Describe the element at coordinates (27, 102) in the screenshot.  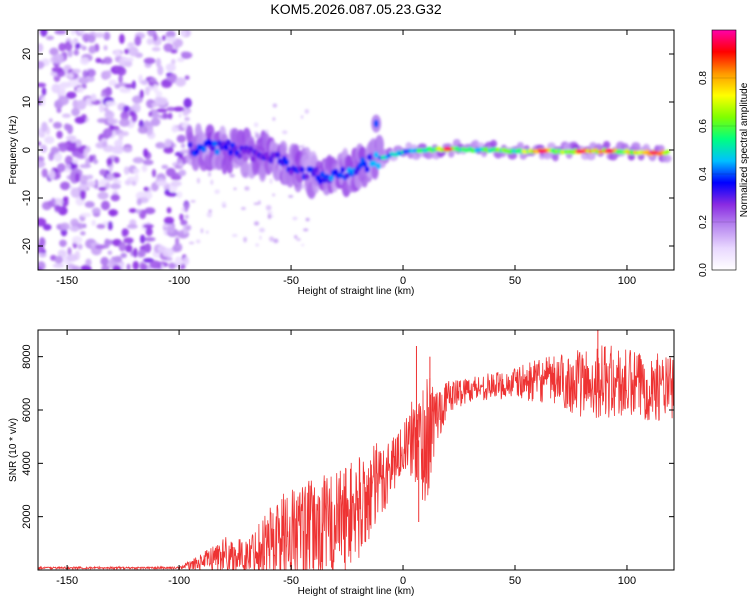
I see `y-tick-label: 10` at that location.